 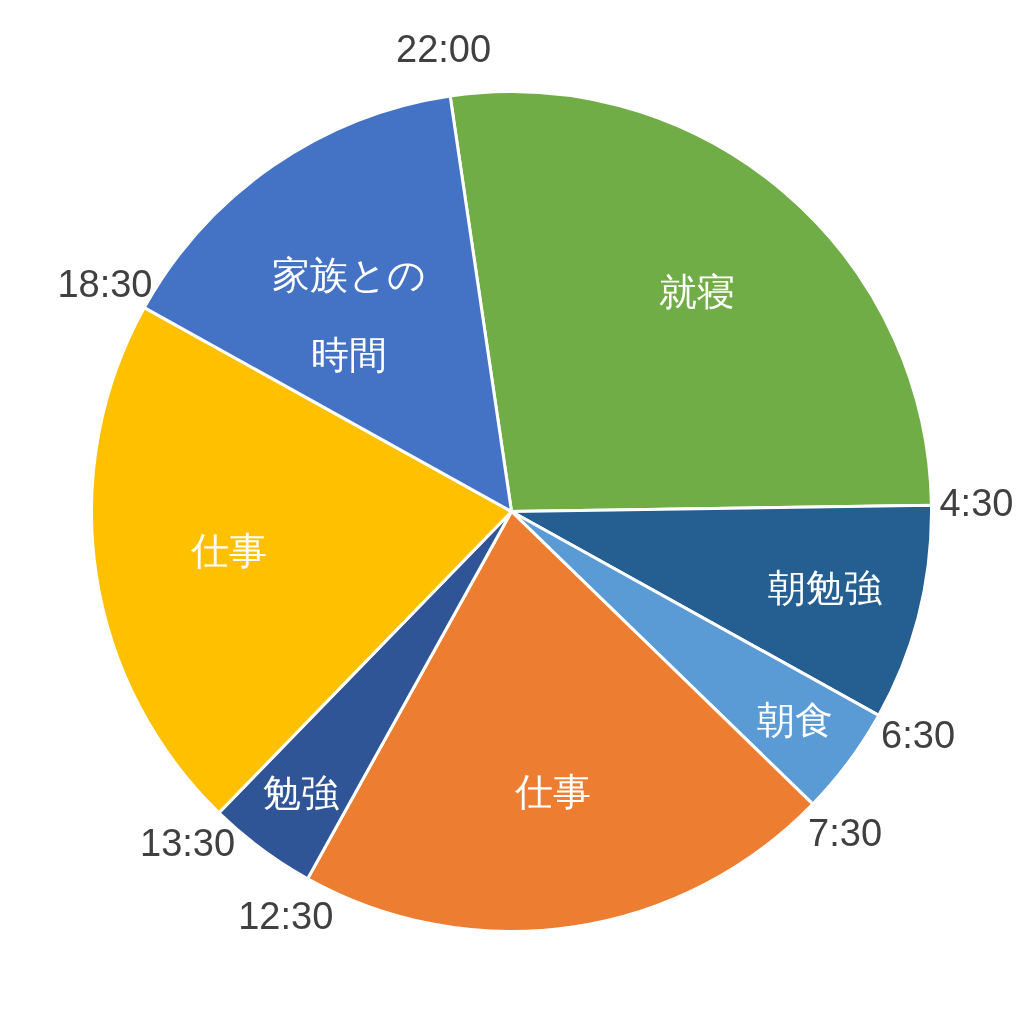 What do you see at coordinates (301, 792) in the screenshot?
I see `slice-label: 勉強` at bounding box center [301, 792].